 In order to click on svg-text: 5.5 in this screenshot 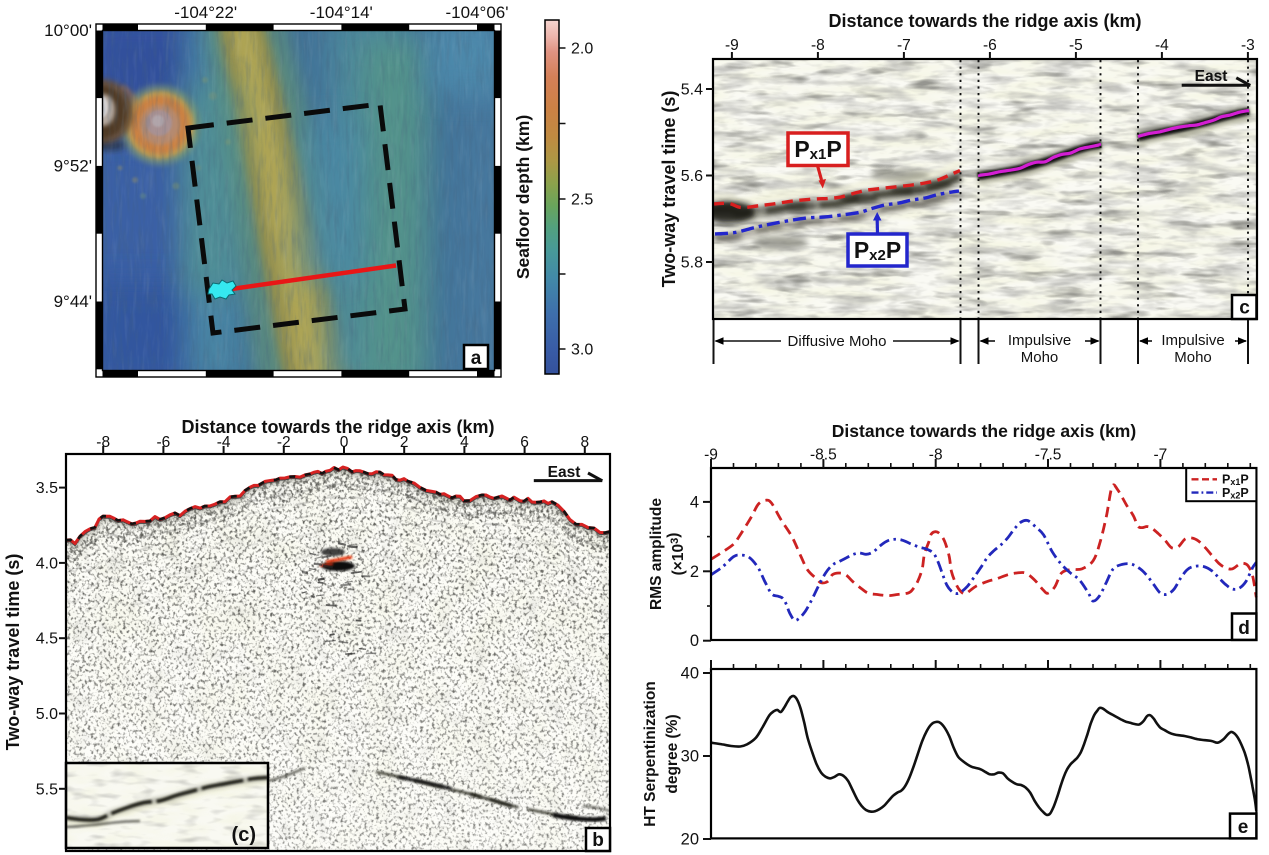, I will do `click(47, 789)`.